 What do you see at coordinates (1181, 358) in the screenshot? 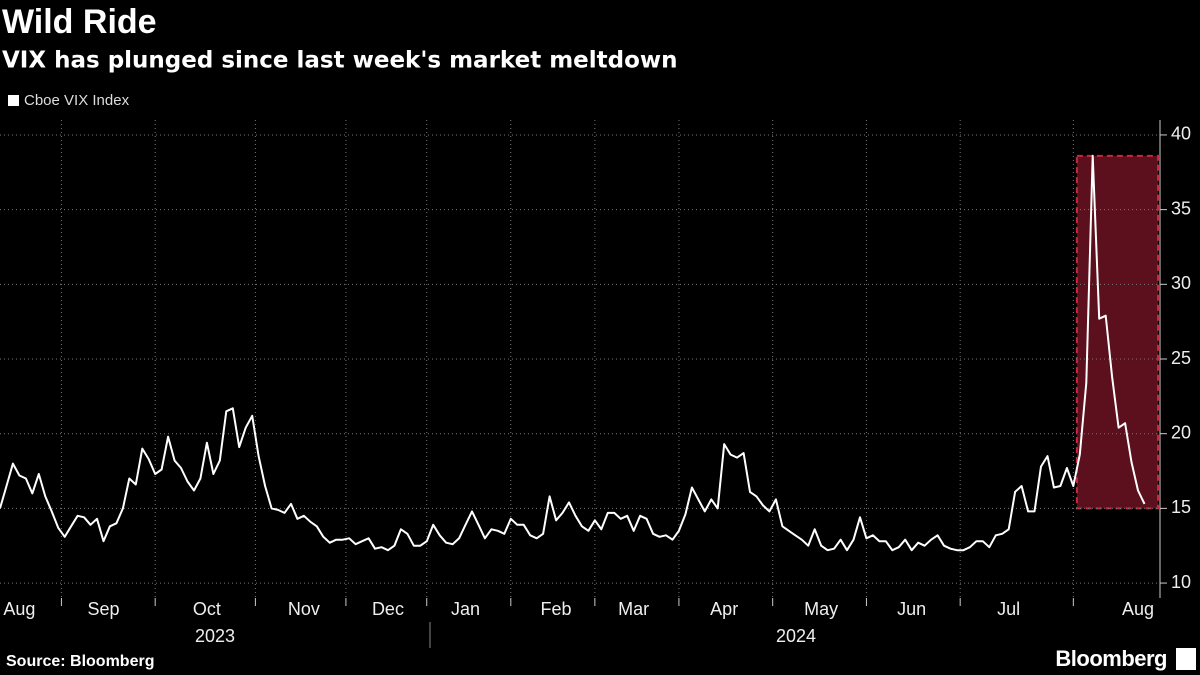
I see `y-tick-label: 25` at bounding box center [1181, 358].